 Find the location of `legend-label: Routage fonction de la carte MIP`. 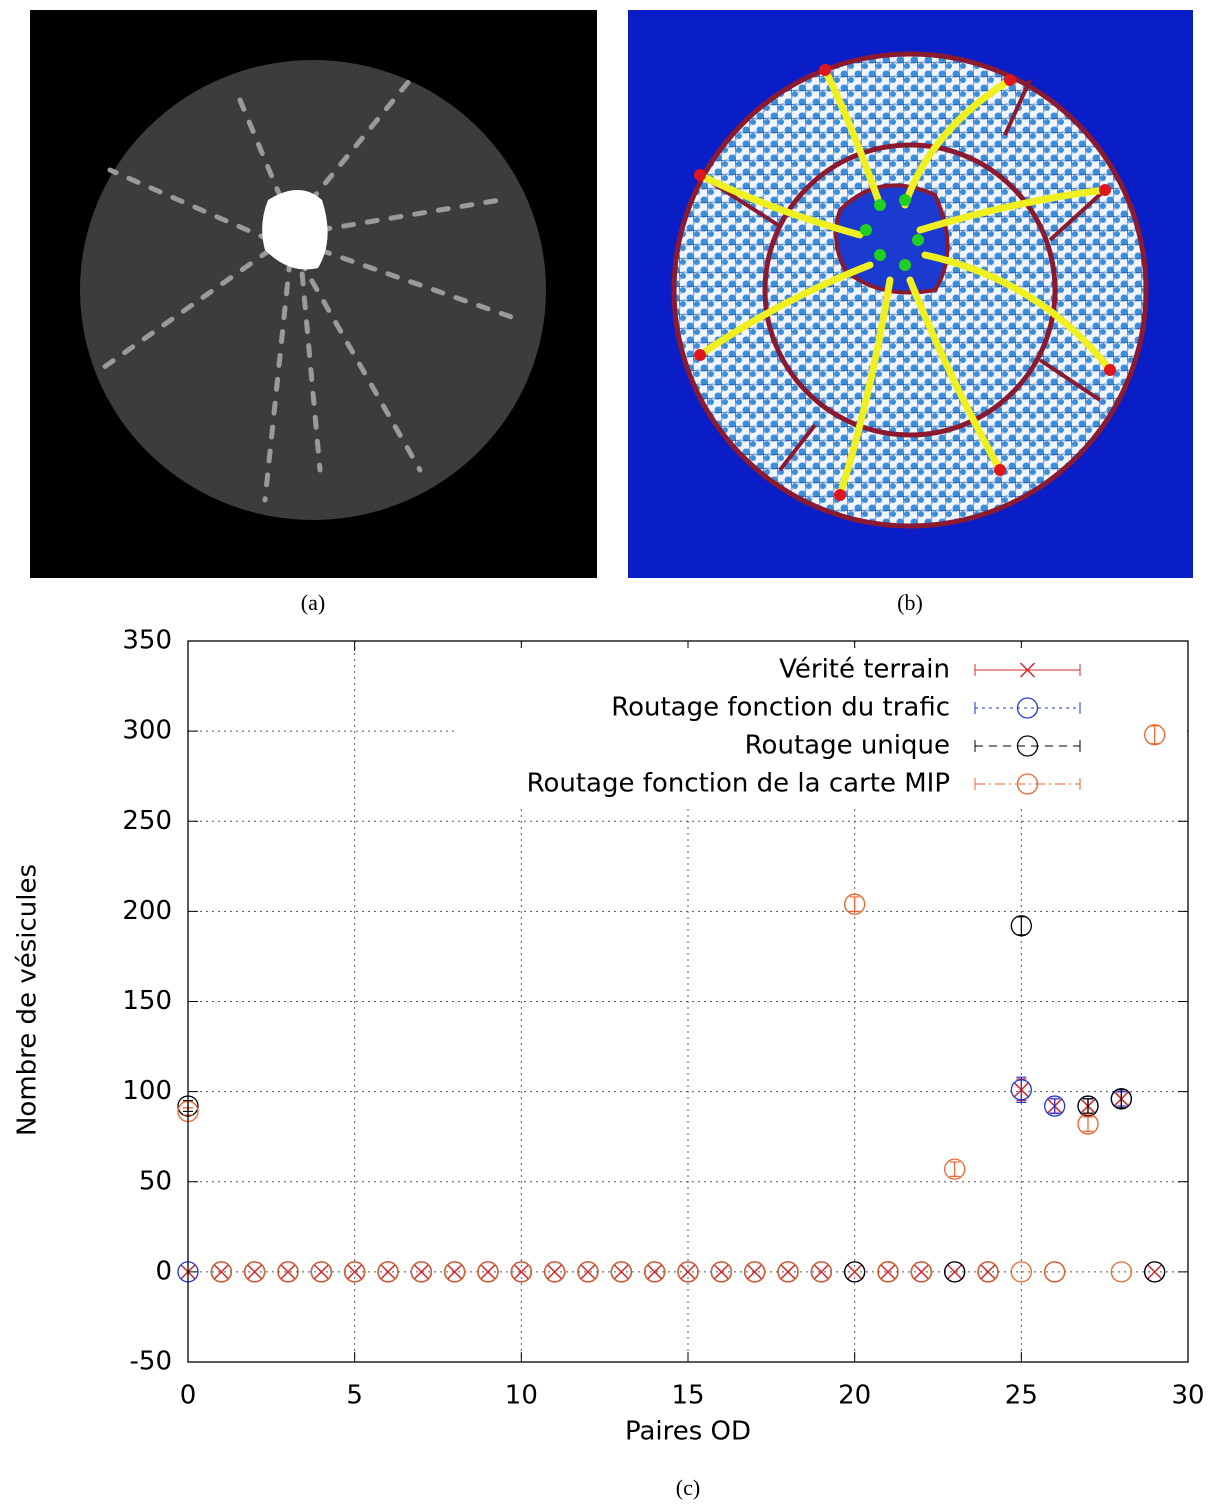

legend-label: Routage fonction de la carte MIP is located at coordinates (738, 784).